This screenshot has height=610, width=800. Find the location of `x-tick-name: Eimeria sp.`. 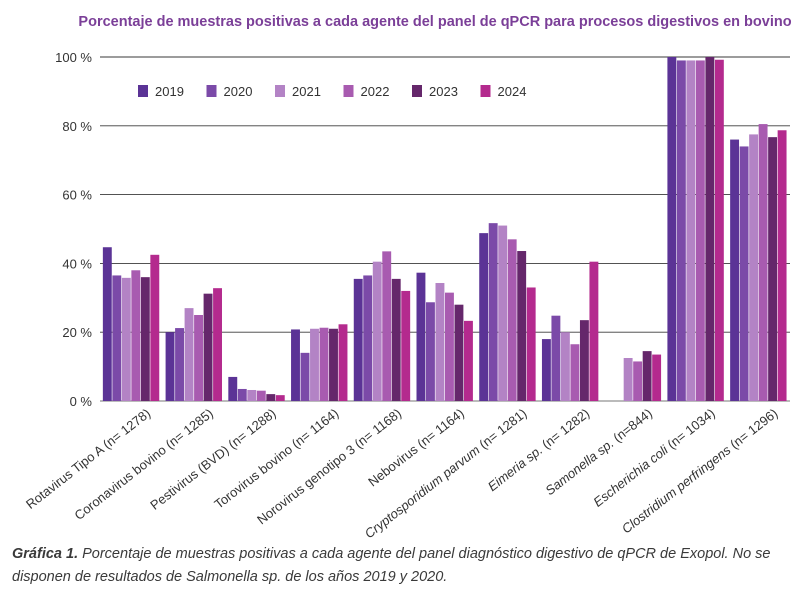

x-tick-name: Eimeria sp. is located at coordinates (515, 468).